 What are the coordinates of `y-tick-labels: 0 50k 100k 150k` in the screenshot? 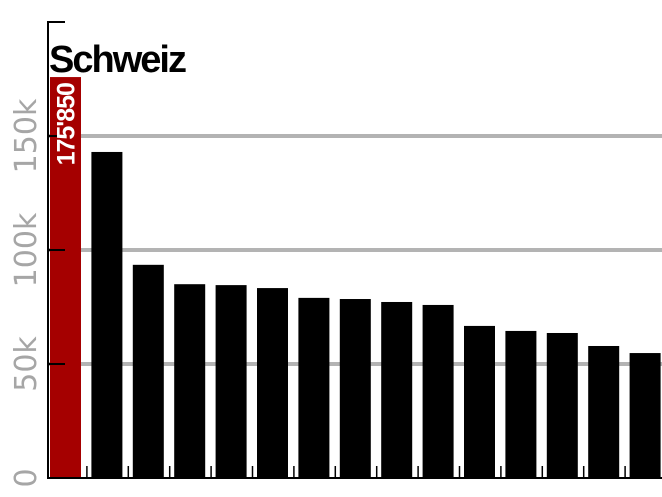 It's located at (26, 292).